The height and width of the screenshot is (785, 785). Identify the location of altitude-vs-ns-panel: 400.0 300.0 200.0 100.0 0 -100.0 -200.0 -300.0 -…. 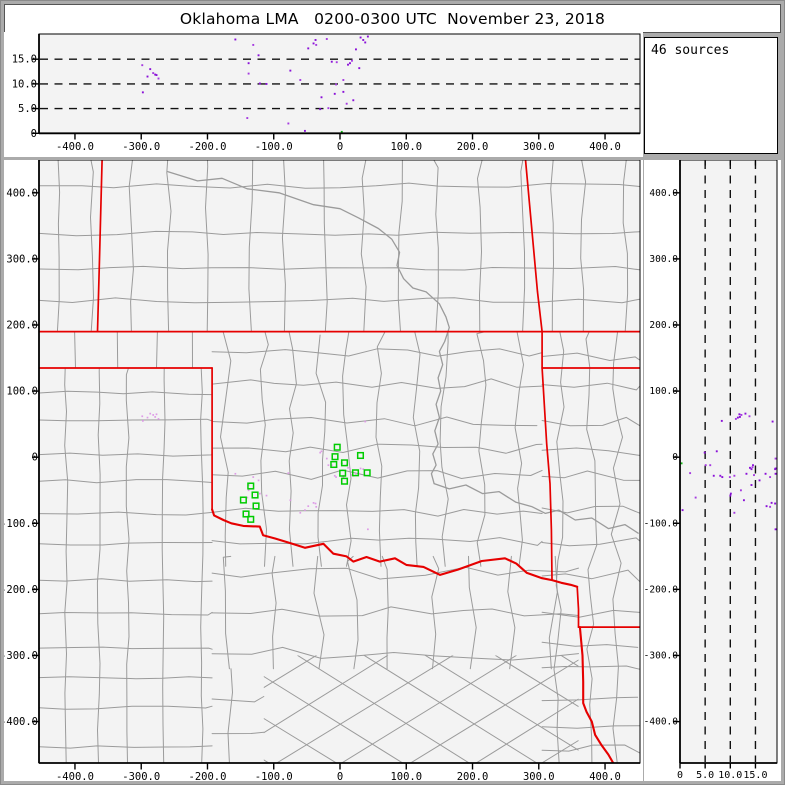
(712, 470).